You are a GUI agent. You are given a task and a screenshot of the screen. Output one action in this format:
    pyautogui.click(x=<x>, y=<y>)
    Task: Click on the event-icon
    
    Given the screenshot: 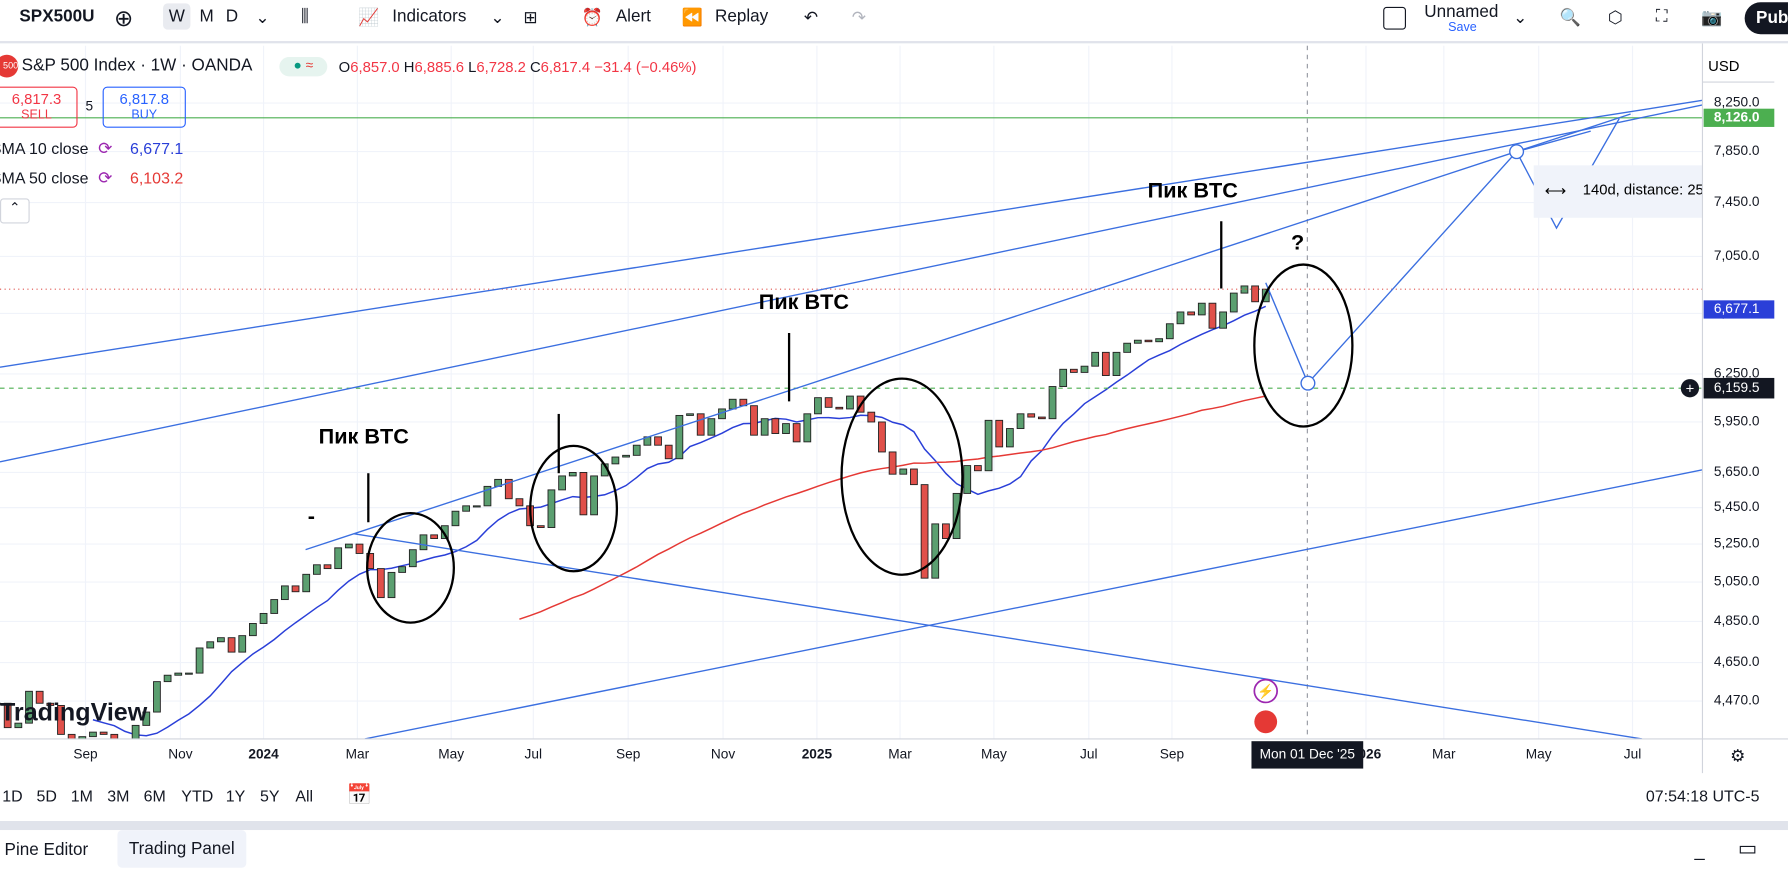 What is the action you would take?
    pyautogui.click(x=1266, y=722)
    